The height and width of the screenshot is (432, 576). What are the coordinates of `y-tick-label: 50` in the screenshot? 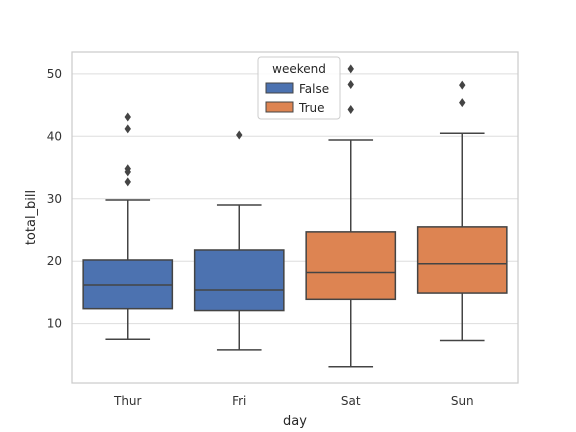 It's located at (54, 74).